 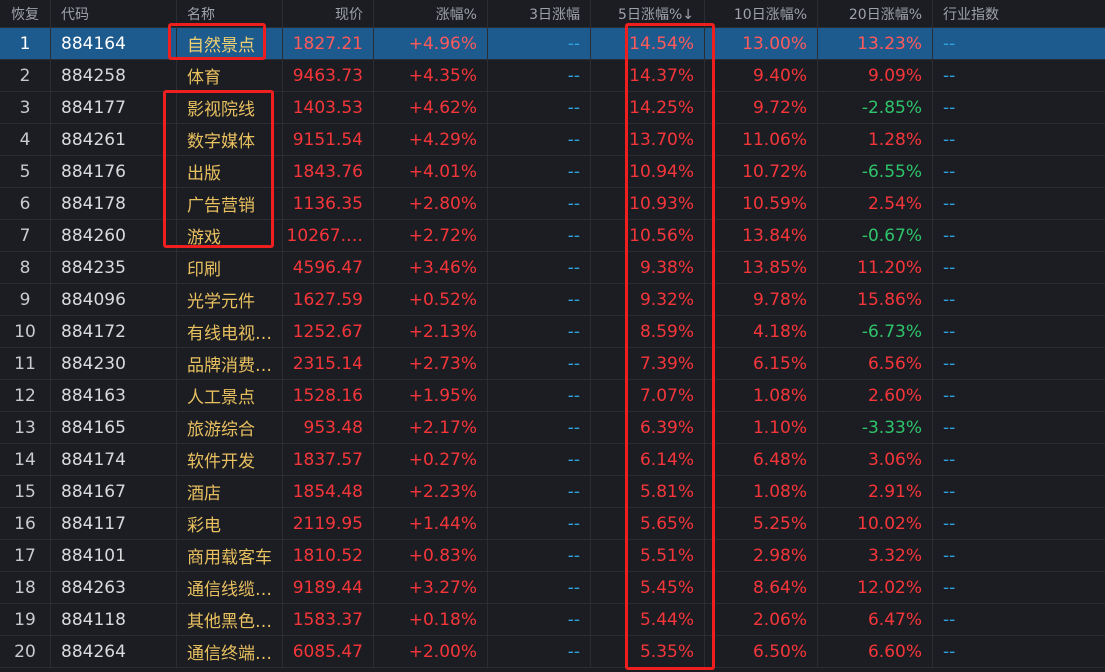 I want to click on stock-code-cell: 884260, so click(x=114, y=235).